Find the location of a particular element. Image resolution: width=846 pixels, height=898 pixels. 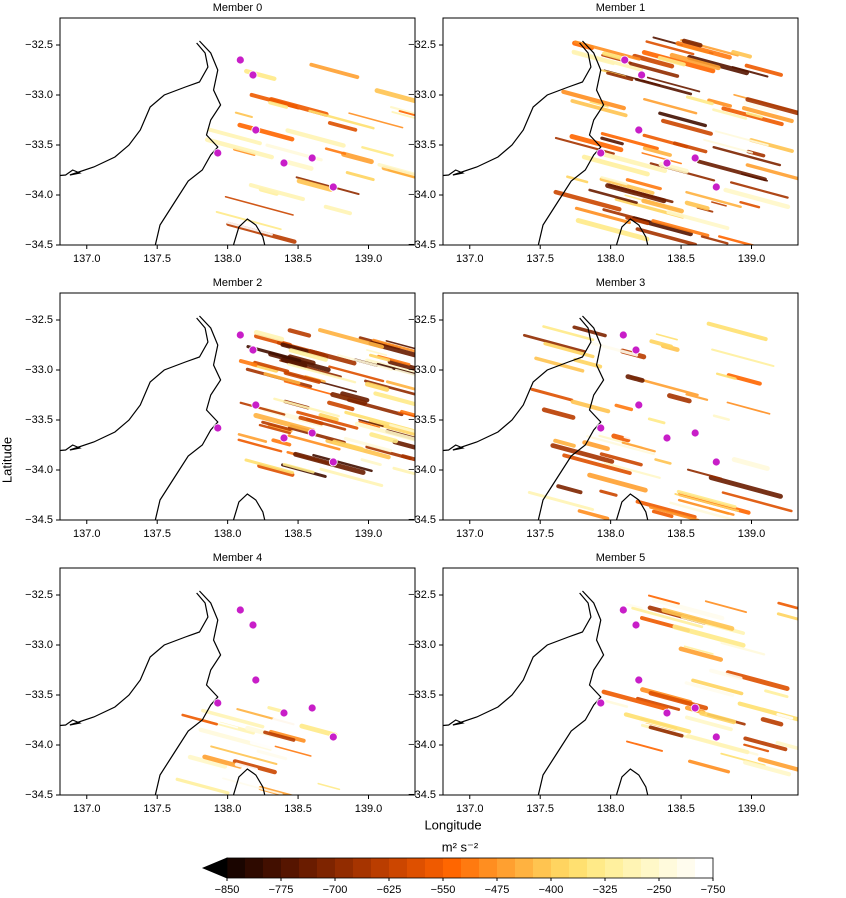

x-tick-label: 137.5 is located at coordinates (157, 534).